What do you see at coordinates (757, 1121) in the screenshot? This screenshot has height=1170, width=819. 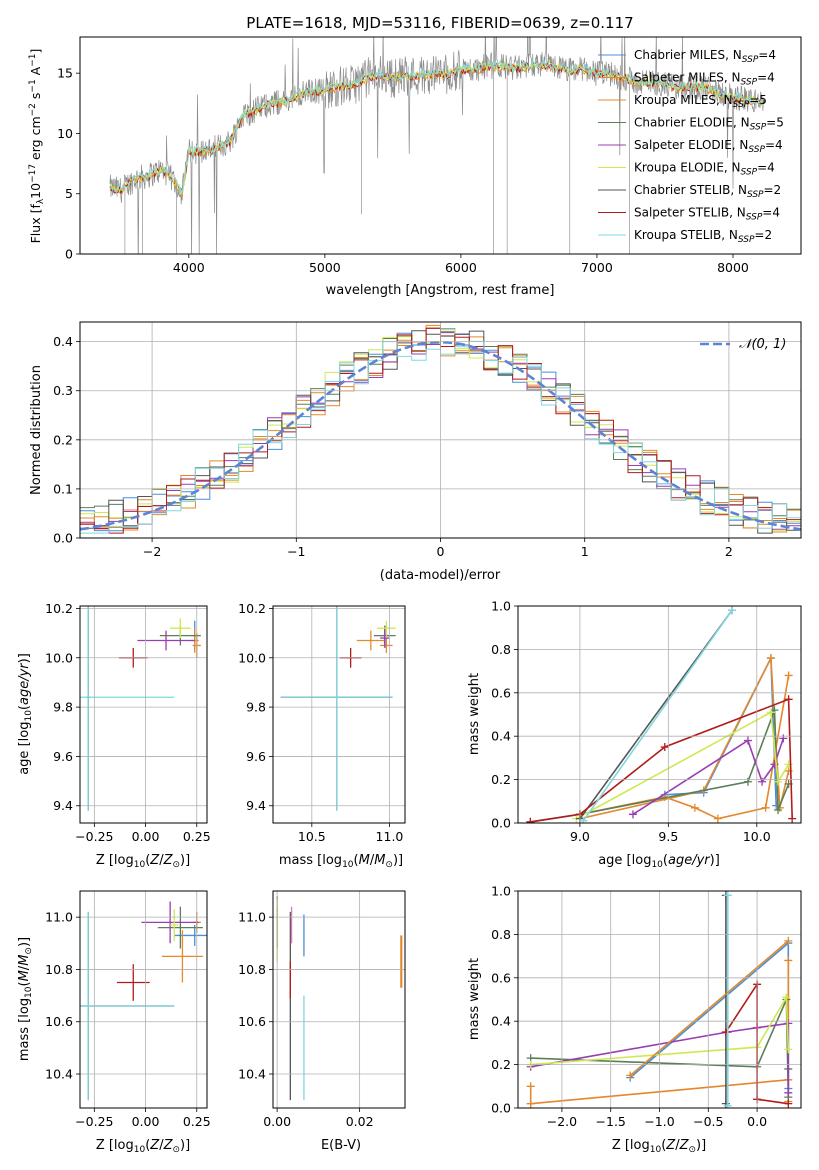 I see `x-tick-label: 0.0` at bounding box center [757, 1121].